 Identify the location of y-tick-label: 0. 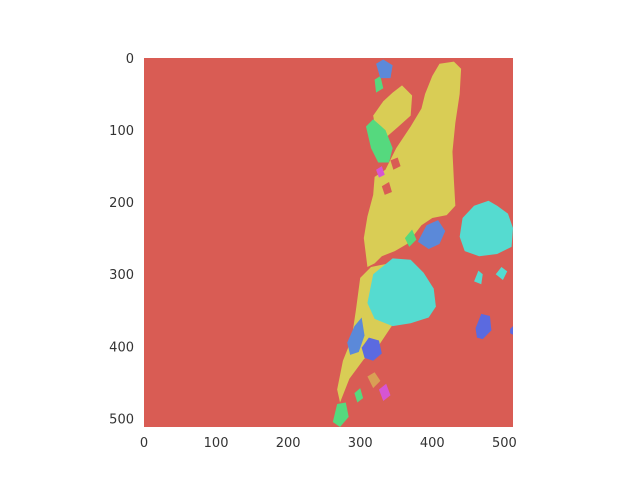
(130, 59).